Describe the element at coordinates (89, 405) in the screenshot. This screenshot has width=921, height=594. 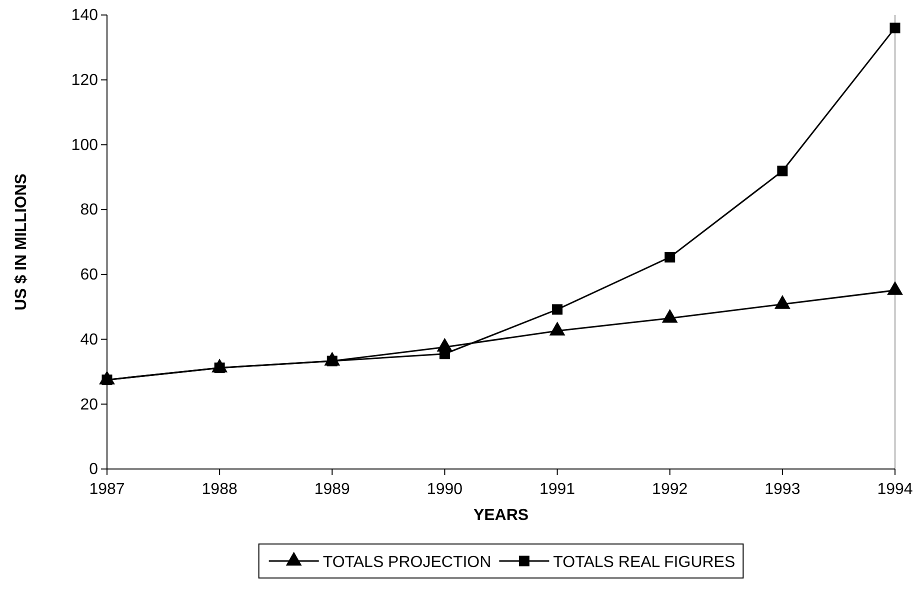
I see `y-tick-label: 20` at that location.